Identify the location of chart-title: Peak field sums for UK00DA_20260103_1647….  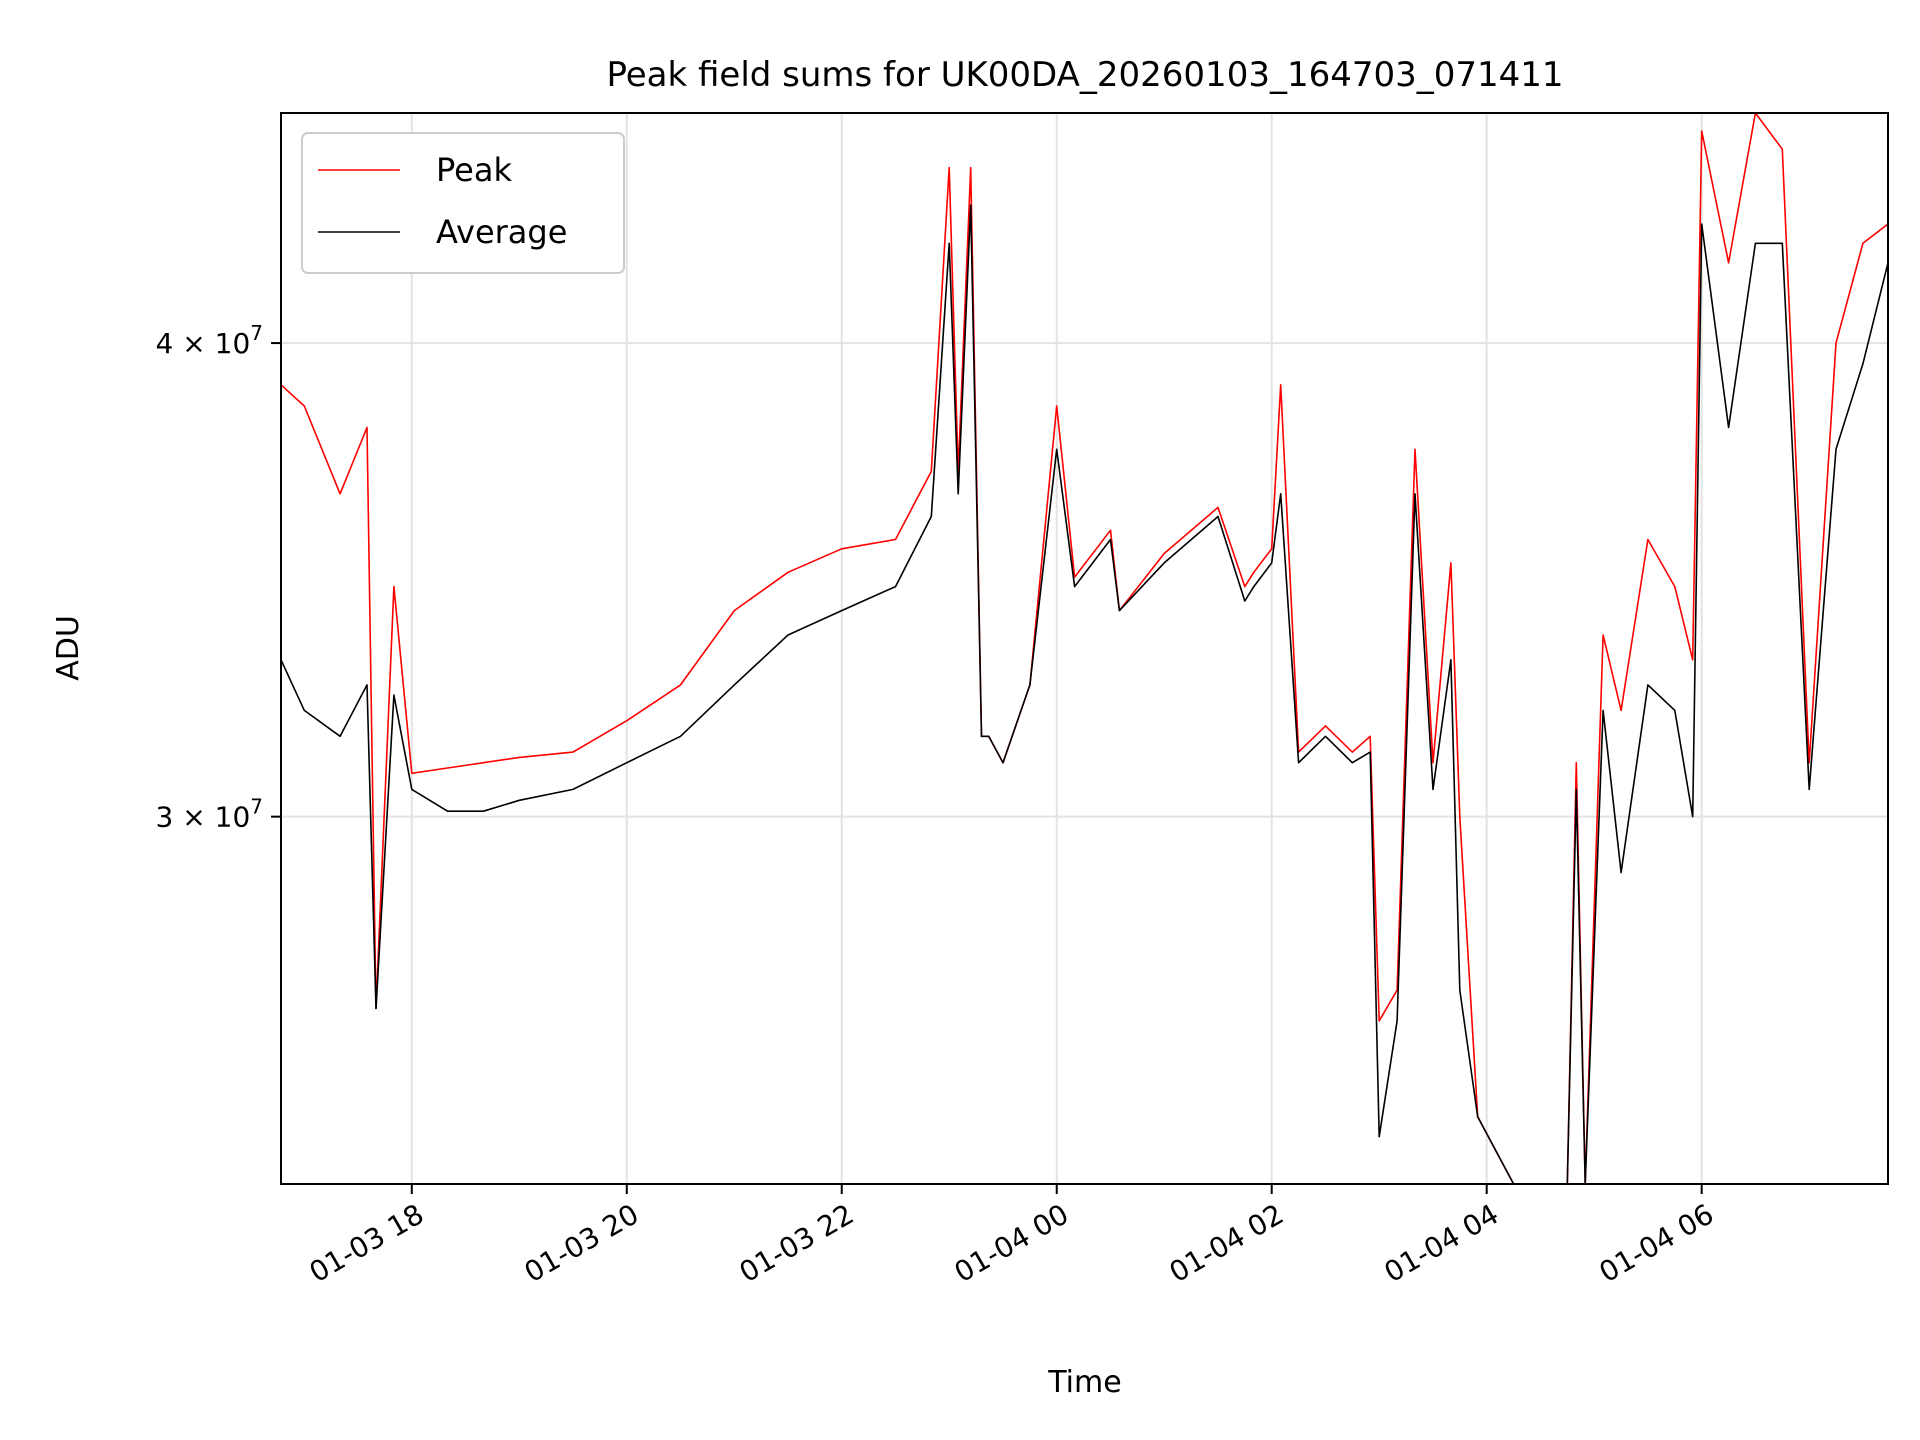
(1084, 75).